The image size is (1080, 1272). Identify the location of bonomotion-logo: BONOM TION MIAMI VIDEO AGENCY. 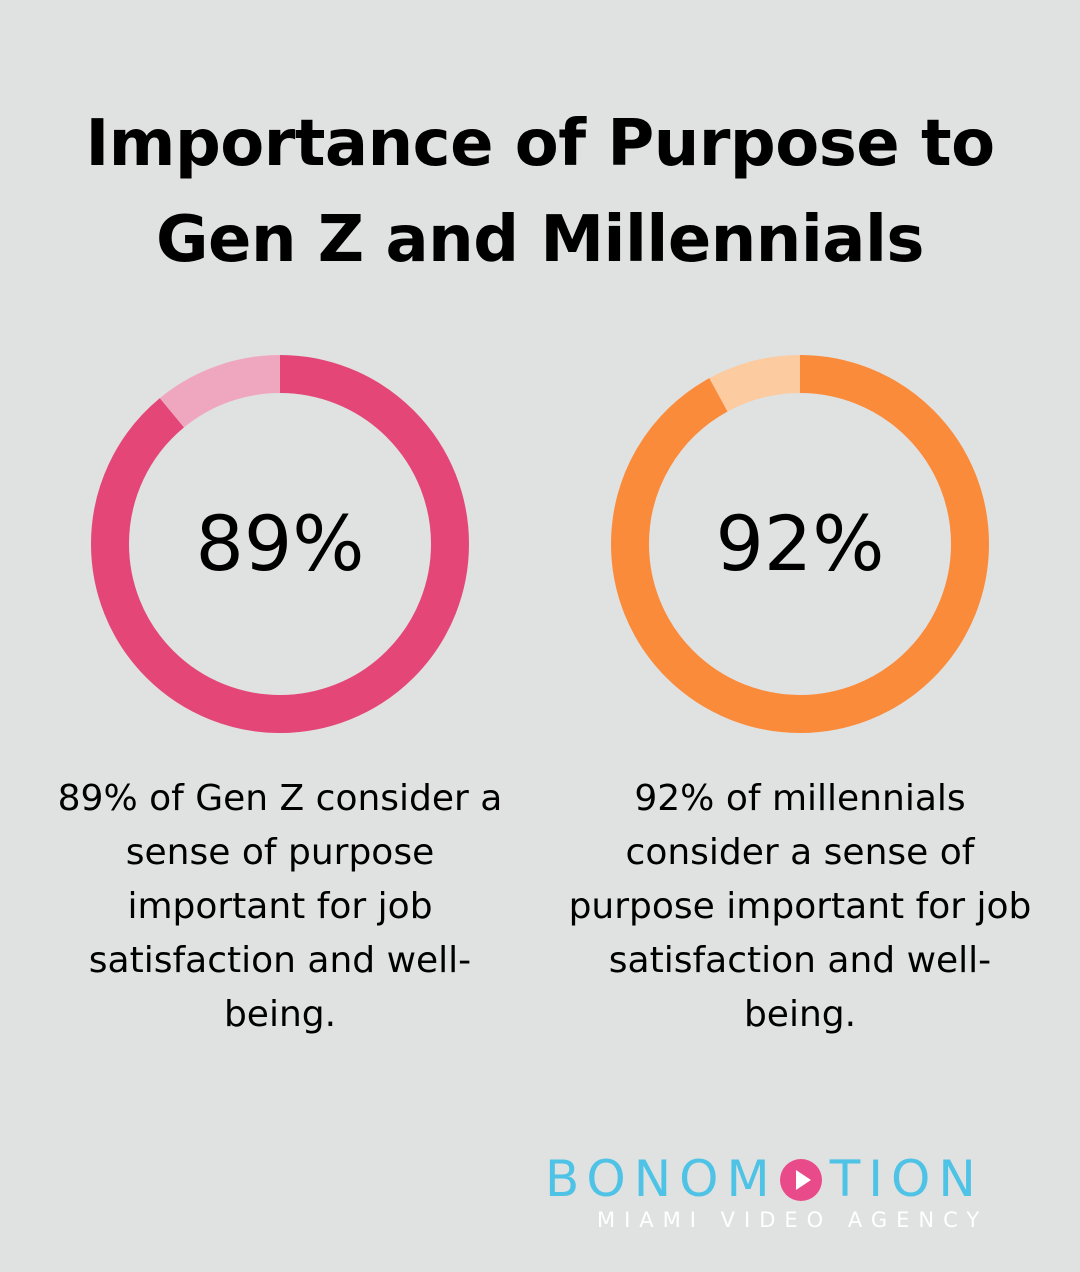
(790, 1195).